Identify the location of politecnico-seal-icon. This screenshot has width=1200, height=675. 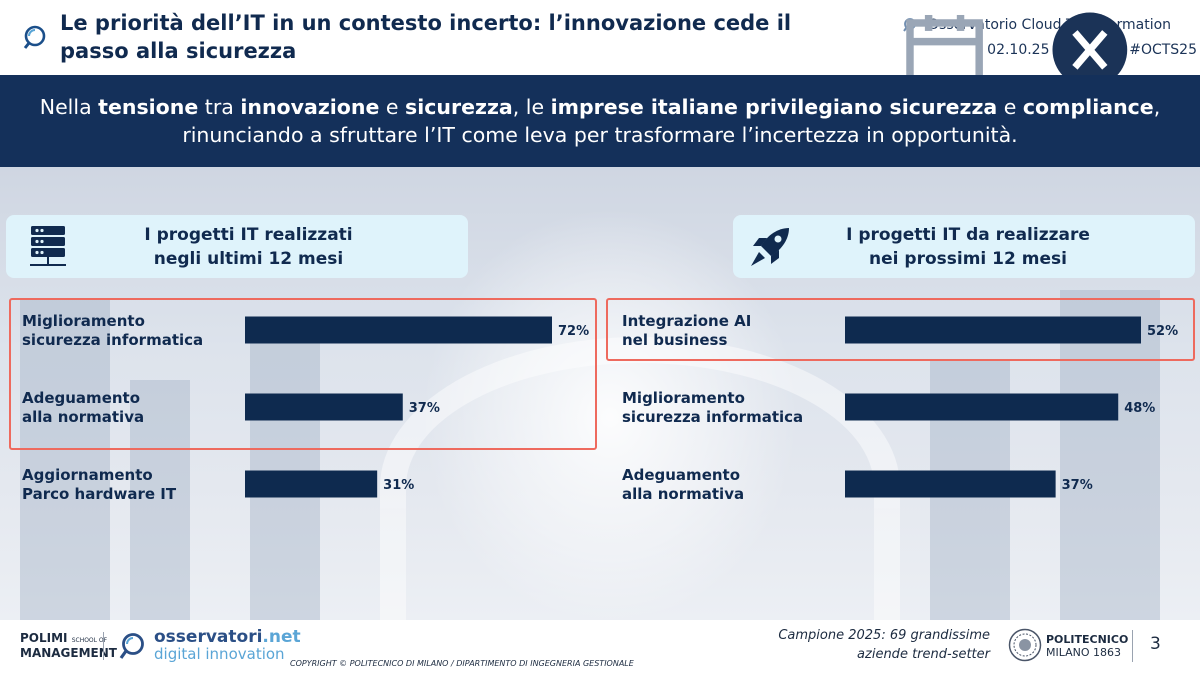
(1025, 645).